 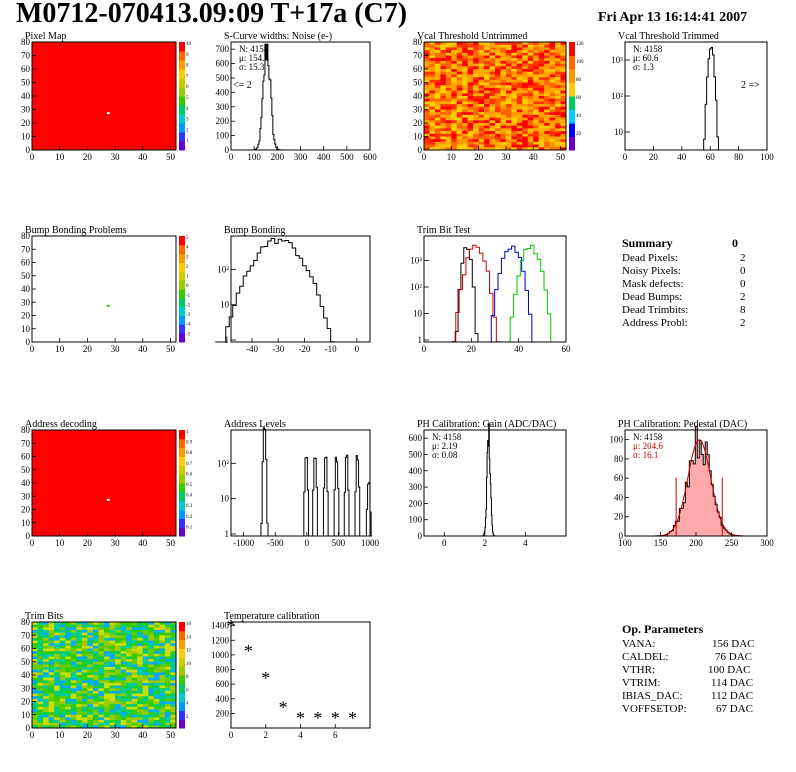 I want to click on x-tick-label: 0, so click(x=231, y=157).